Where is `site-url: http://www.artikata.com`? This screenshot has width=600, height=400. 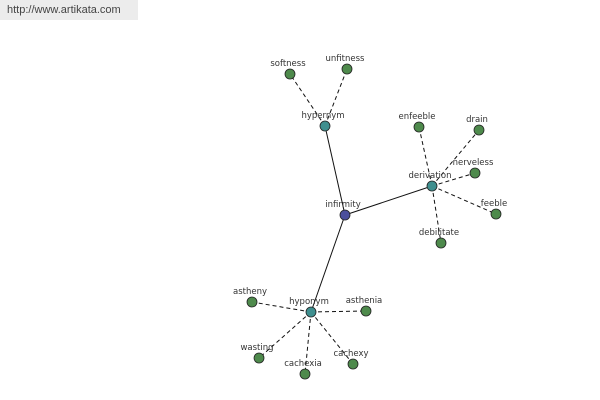 site-url: http://www.artikata.com is located at coordinates (69, 10).